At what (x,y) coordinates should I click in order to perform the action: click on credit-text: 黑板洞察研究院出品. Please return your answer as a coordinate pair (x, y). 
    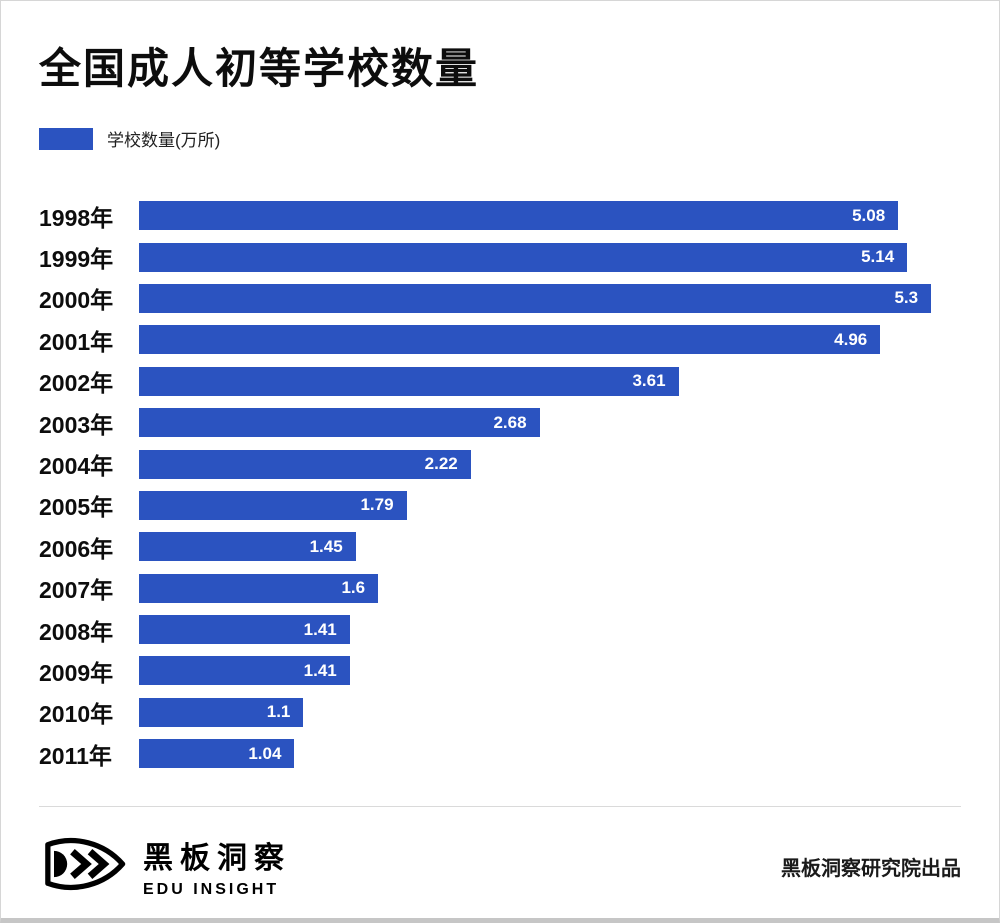
    Looking at the image, I should click on (871, 868).